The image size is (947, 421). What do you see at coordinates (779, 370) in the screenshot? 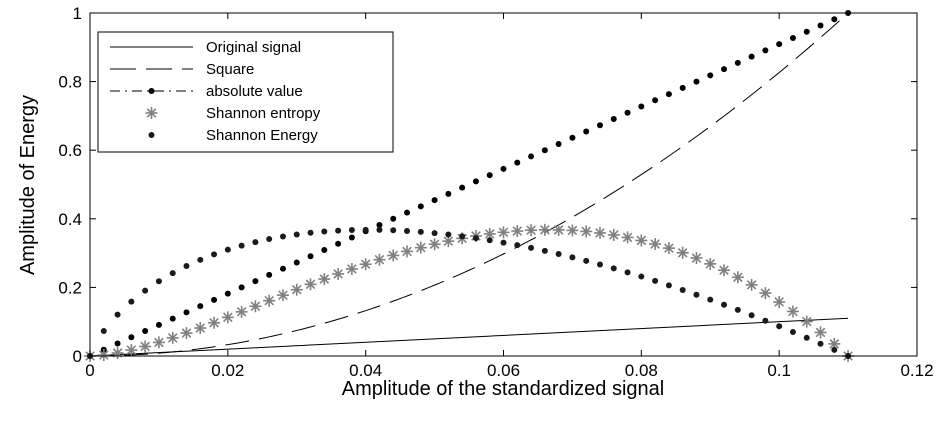
I see `x-tick-label: 0.1` at bounding box center [779, 370].